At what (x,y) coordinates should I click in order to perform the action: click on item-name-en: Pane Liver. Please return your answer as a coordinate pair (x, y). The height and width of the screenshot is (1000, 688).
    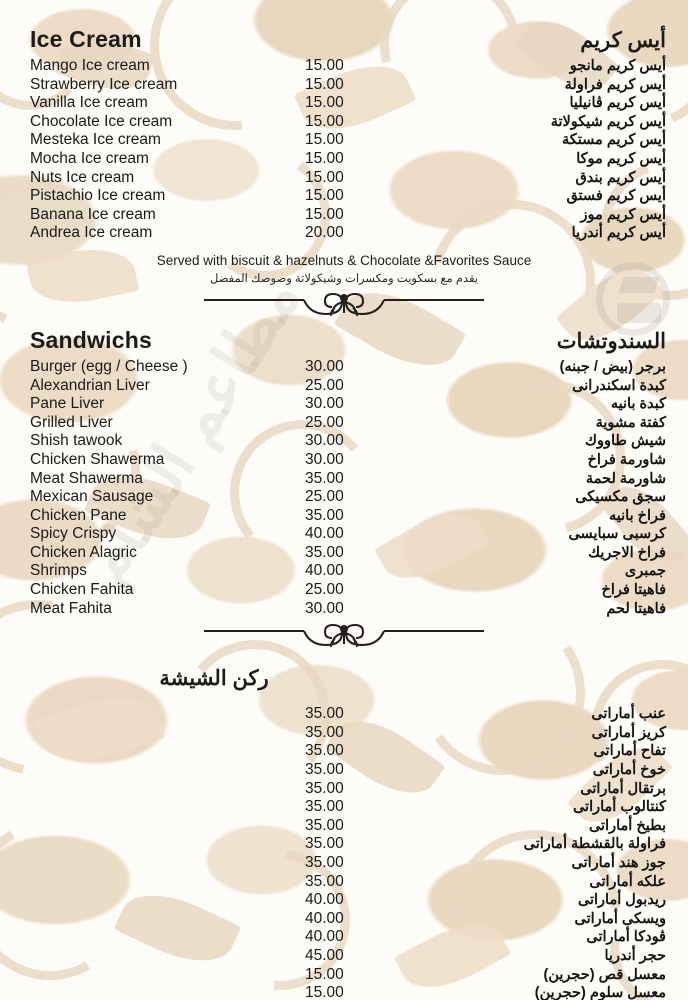
    Looking at the image, I should click on (67, 404).